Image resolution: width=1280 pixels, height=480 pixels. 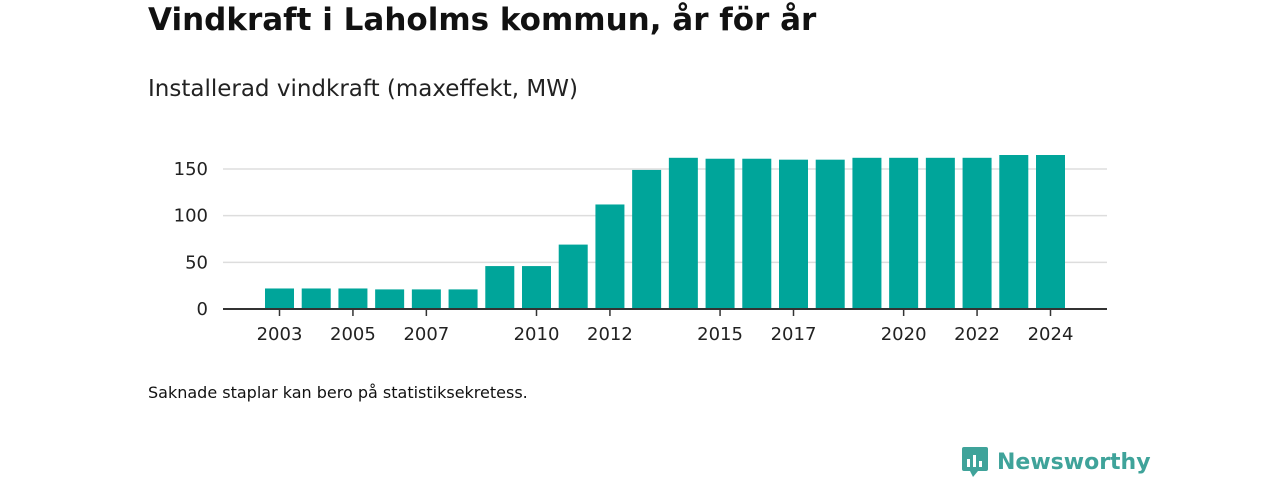 What do you see at coordinates (1051, 334) in the screenshot?
I see `x-tick-label: 2024` at bounding box center [1051, 334].